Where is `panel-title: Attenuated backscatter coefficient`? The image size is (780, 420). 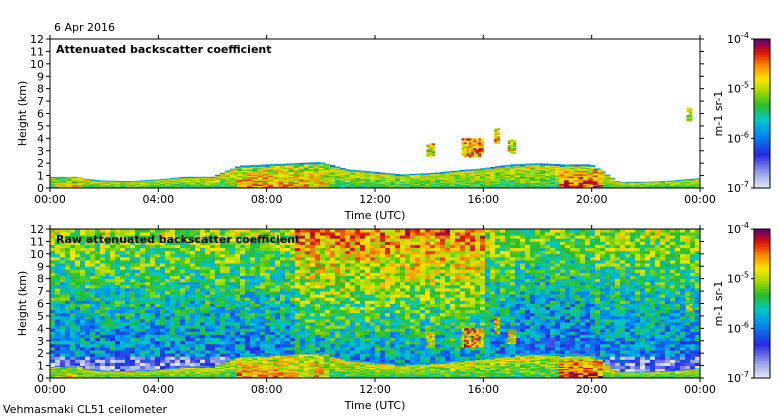 panel-title: Attenuated backscatter coefficient is located at coordinates (164, 49).